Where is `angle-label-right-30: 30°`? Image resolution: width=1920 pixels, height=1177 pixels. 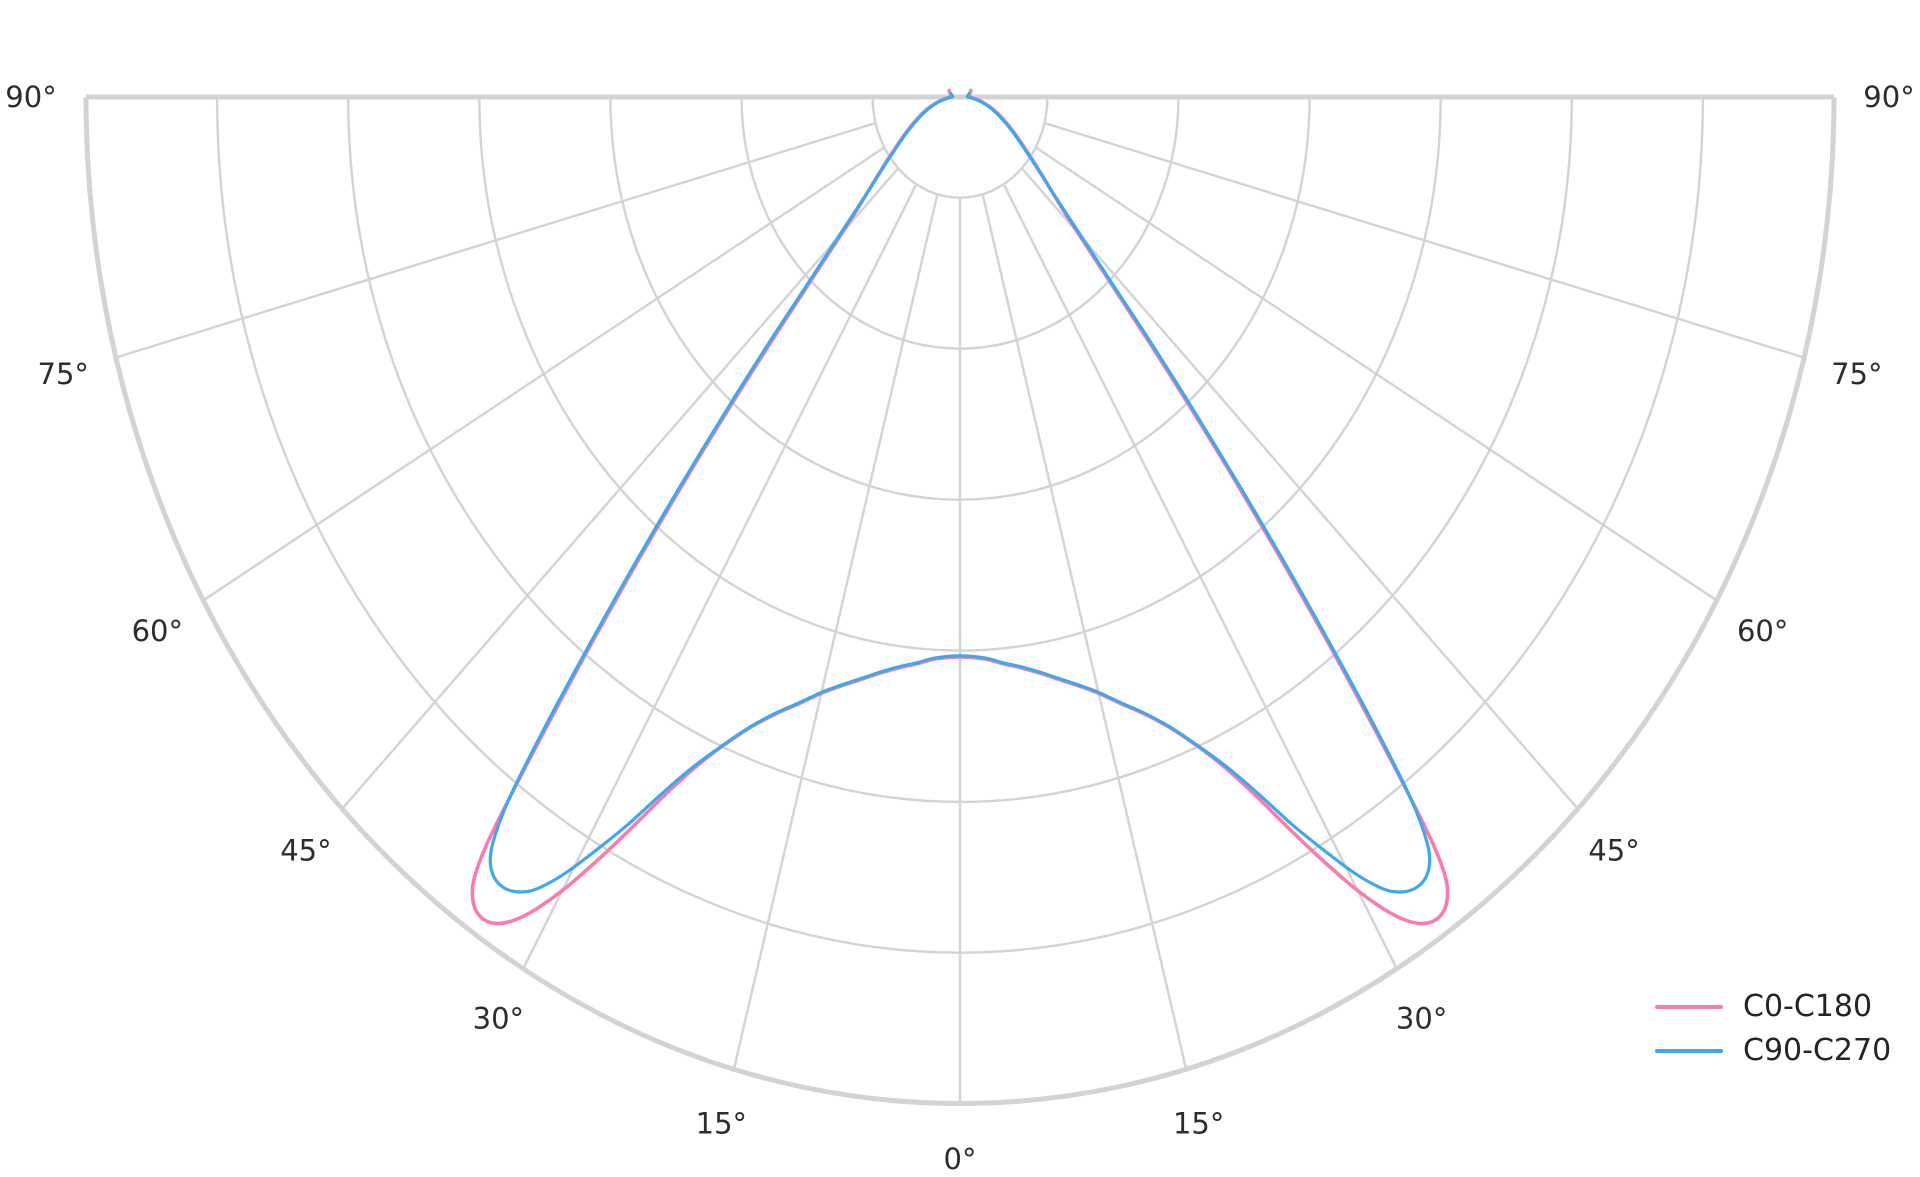 angle-label-right-30: 30° is located at coordinates (1421, 1018).